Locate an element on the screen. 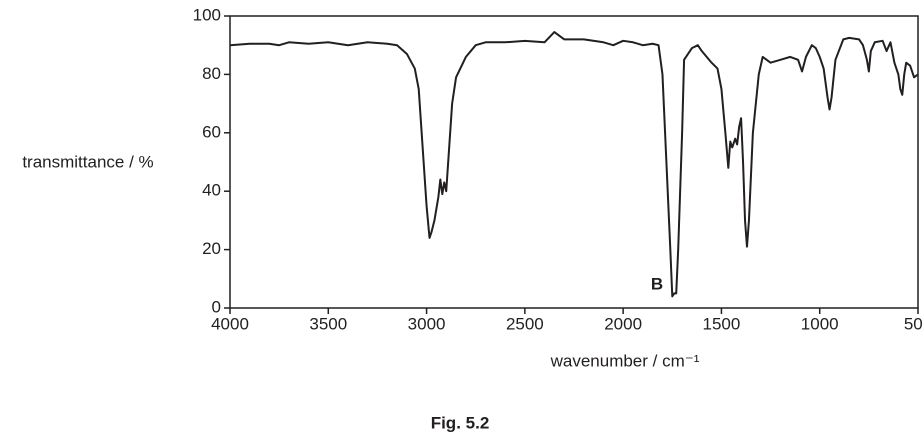 The height and width of the screenshot is (437, 923). figure-caption: Fig. 5.2 is located at coordinates (460, 422).